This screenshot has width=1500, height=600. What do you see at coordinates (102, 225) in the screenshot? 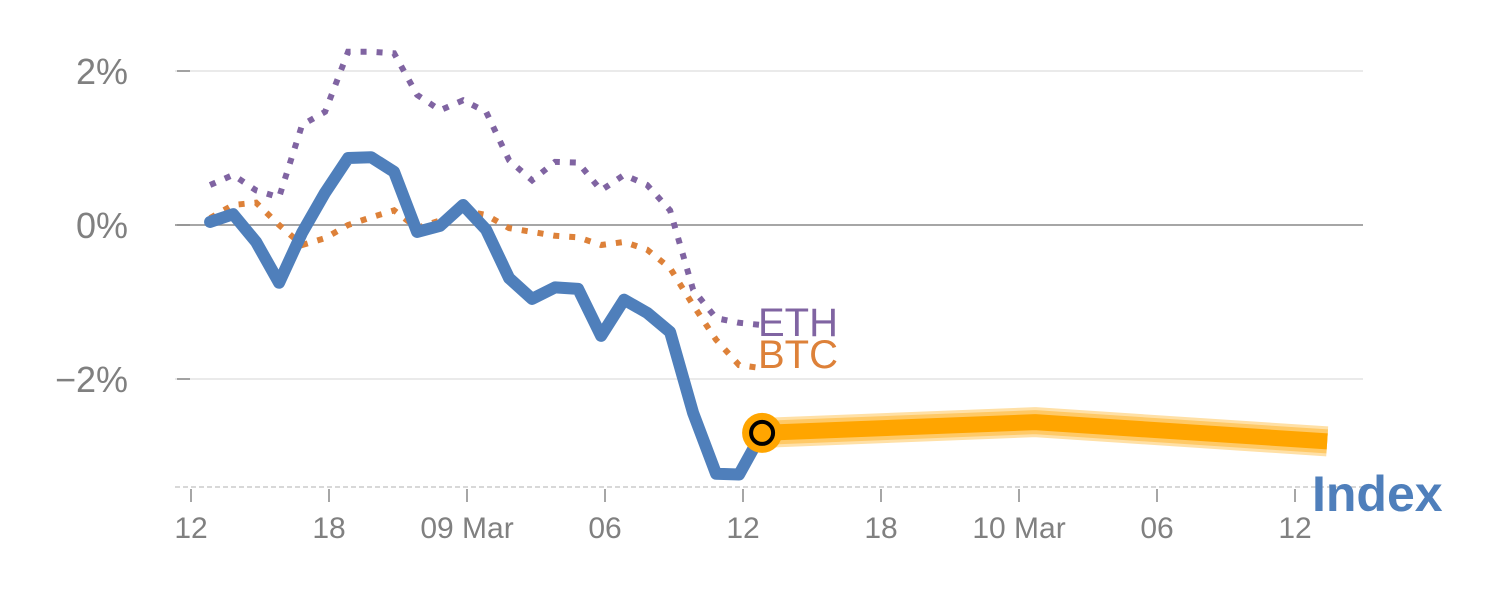
I see `y-tick-label: 0%` at bounding box center [102, 225].